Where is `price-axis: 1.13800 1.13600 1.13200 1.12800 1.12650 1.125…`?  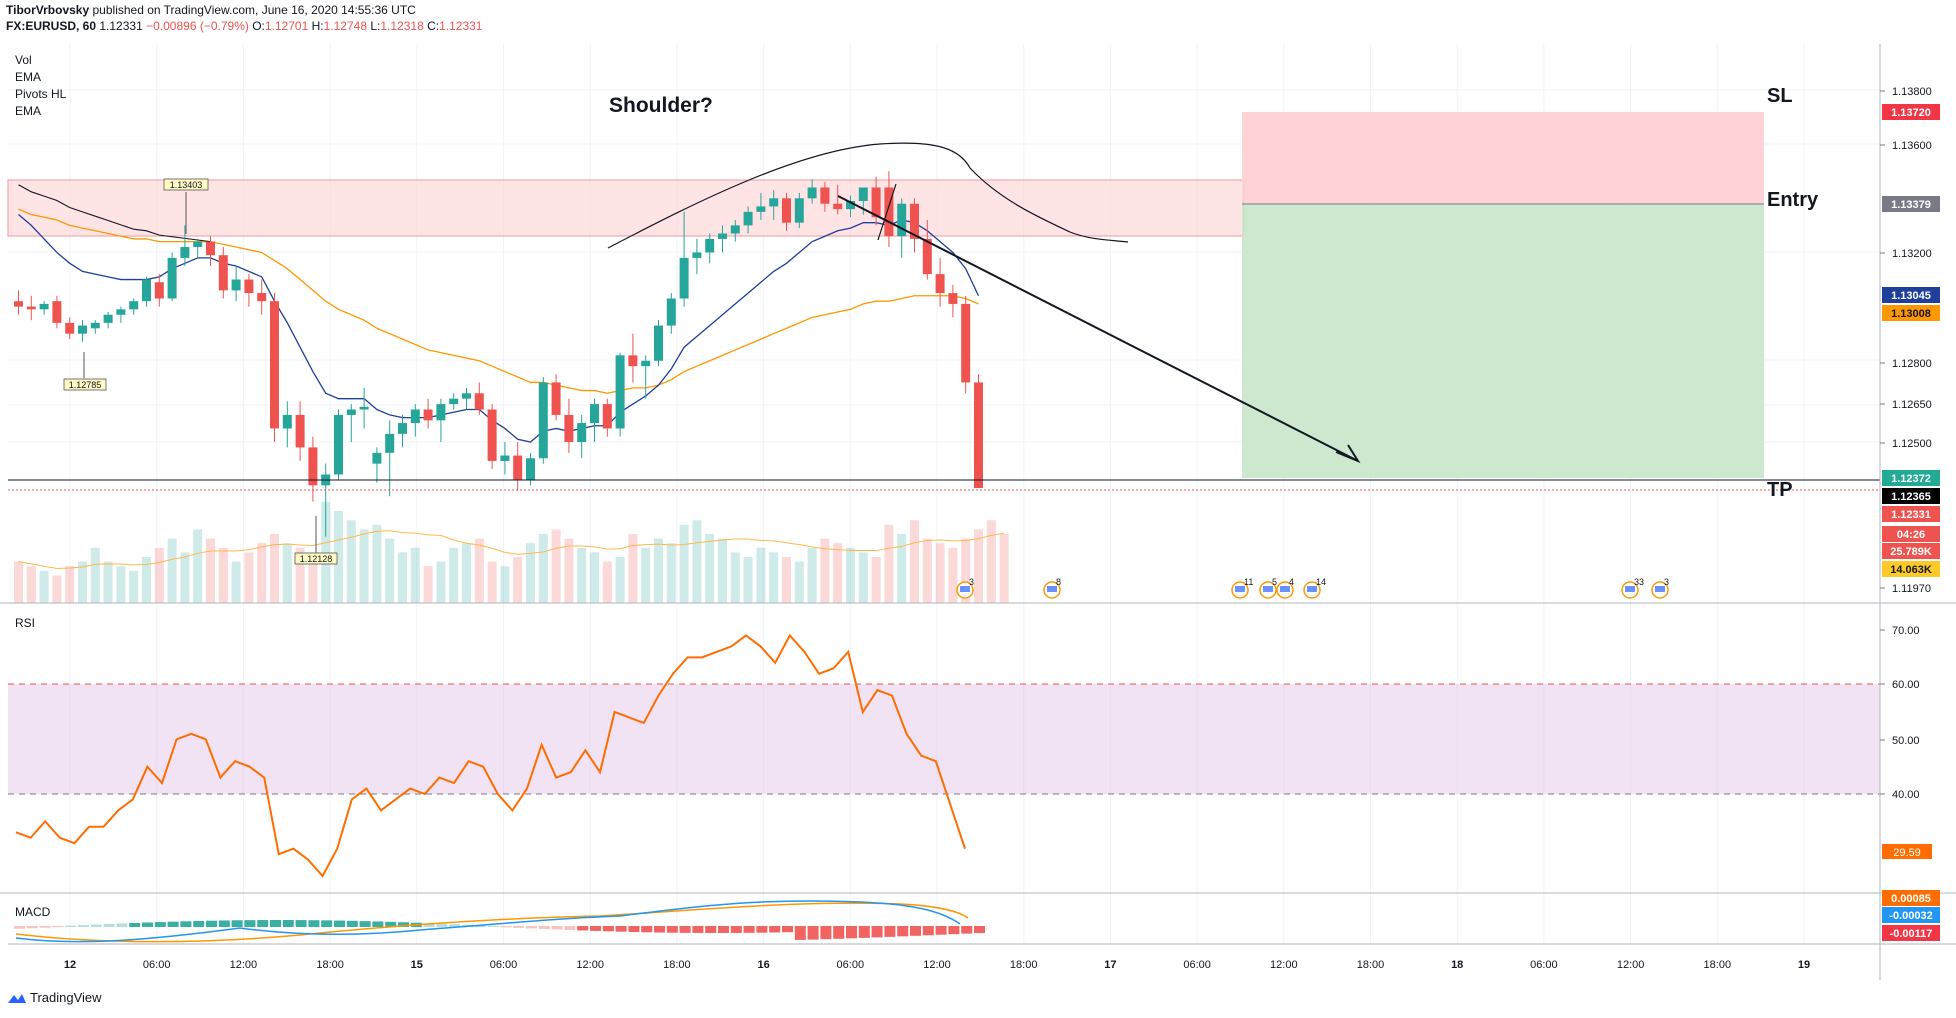 price-axis: 1.13800 1.13600 1.13200 1.12800 1.12650 1.125… is located at coordinates (1906, 340).